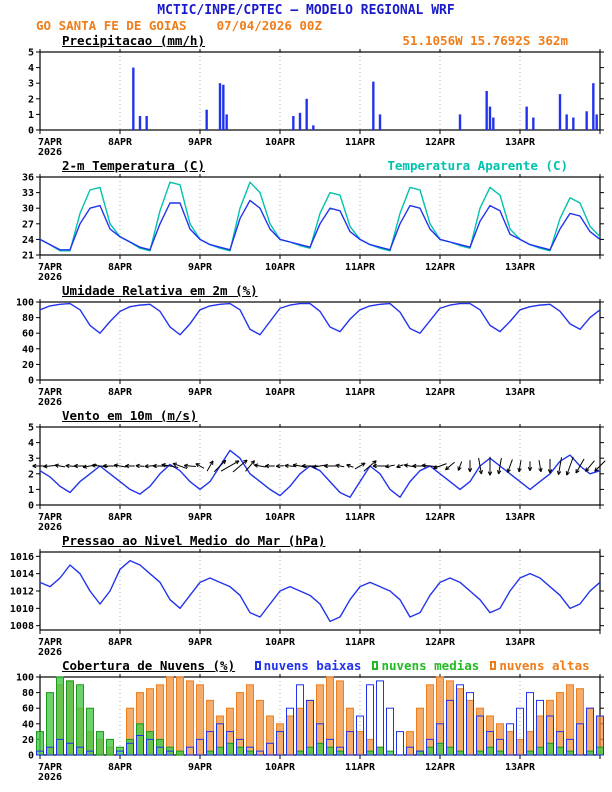 The image size is (612, 792). I want to click on legend-item-high-clouds: nuvens altas, so click(540, 665).